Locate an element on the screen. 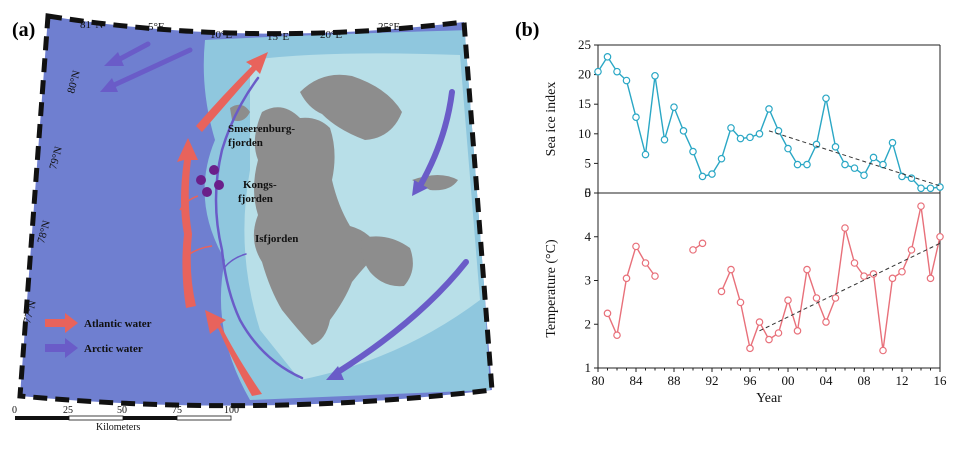  latitude-labels: 80°N 79°N 78°N 77°N is located at coordinates (52, 197).